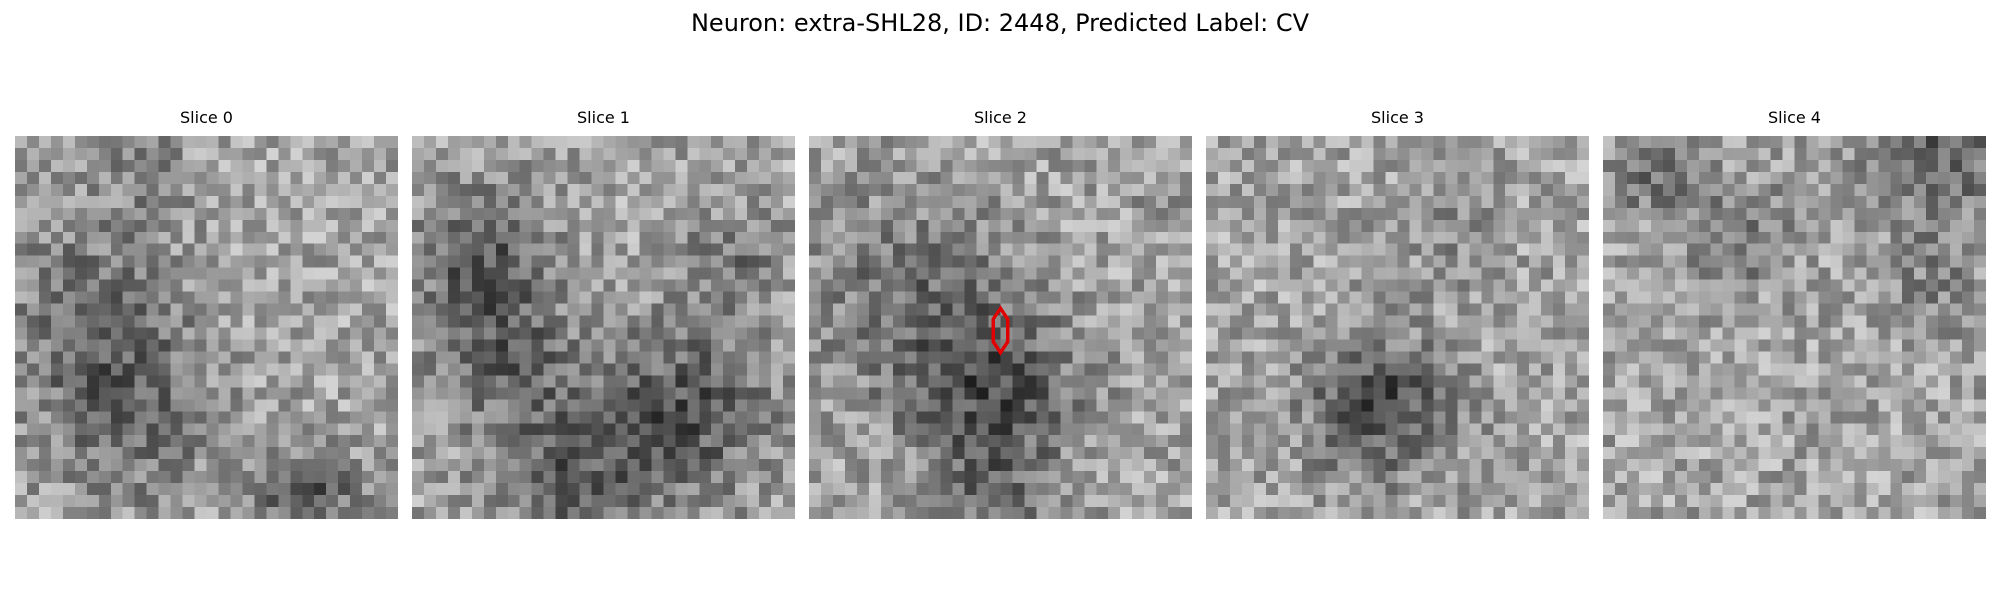 The image size is (2000, 600). What do you see at coordinates (1000, 117) in the screenshot?
I see `slice-title: Slice 2` at bounding box center [1000, 117].